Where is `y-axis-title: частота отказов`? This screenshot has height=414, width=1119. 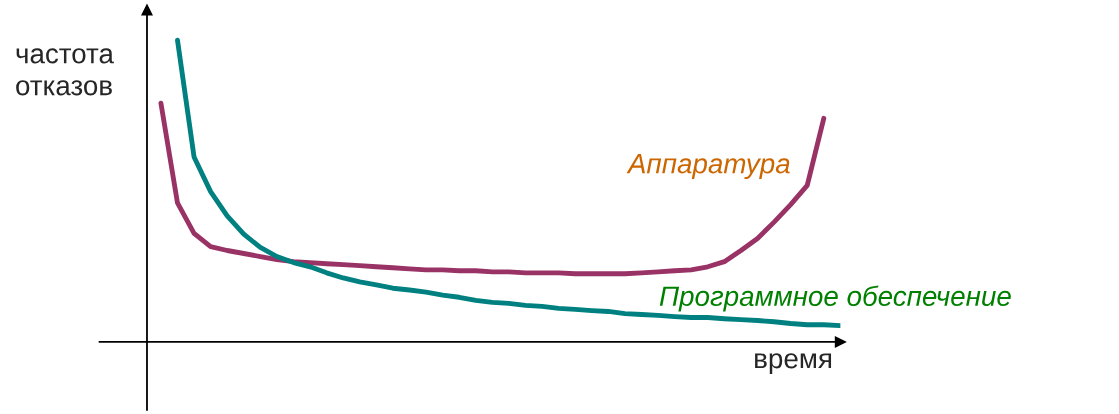
y-axis-title: частота отказов is located at coordinates (65, 72).